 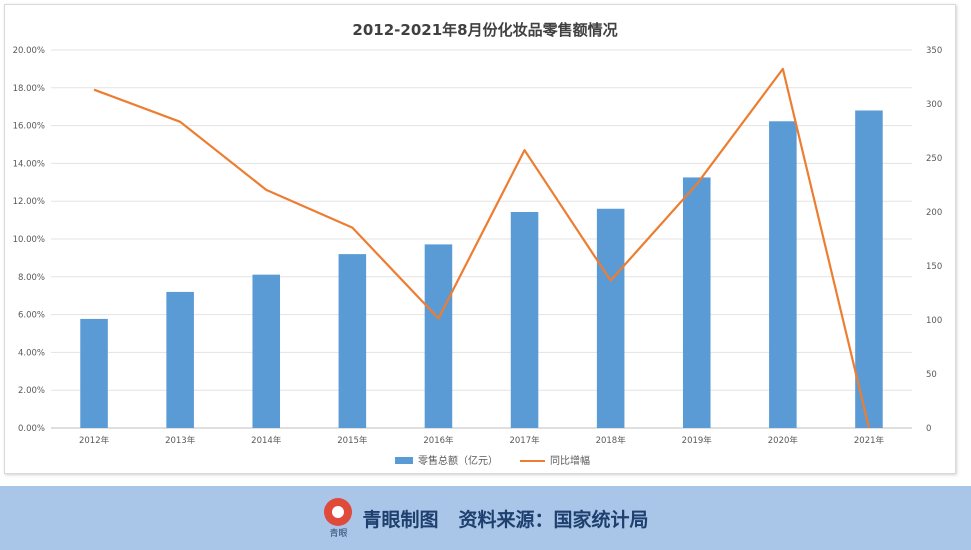 I want to click on left-tick-label: 10.00%, so click(x=29, y=240).